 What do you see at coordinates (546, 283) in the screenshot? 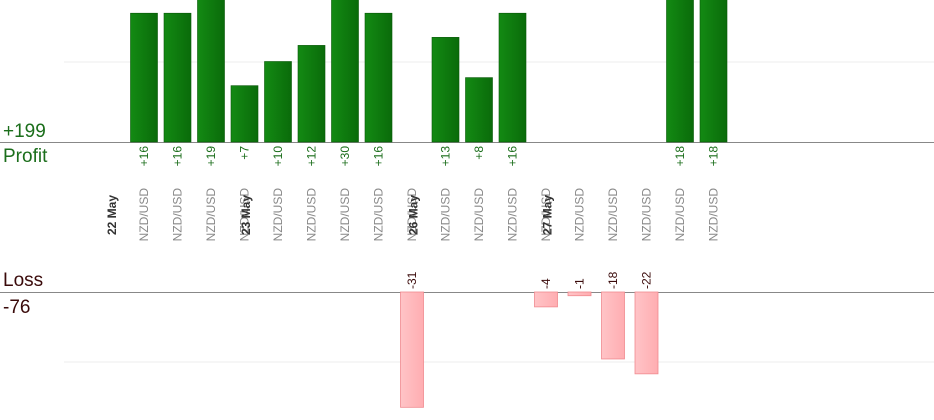
I see `loss-value-label: -4` at bounding box center [546, 283].